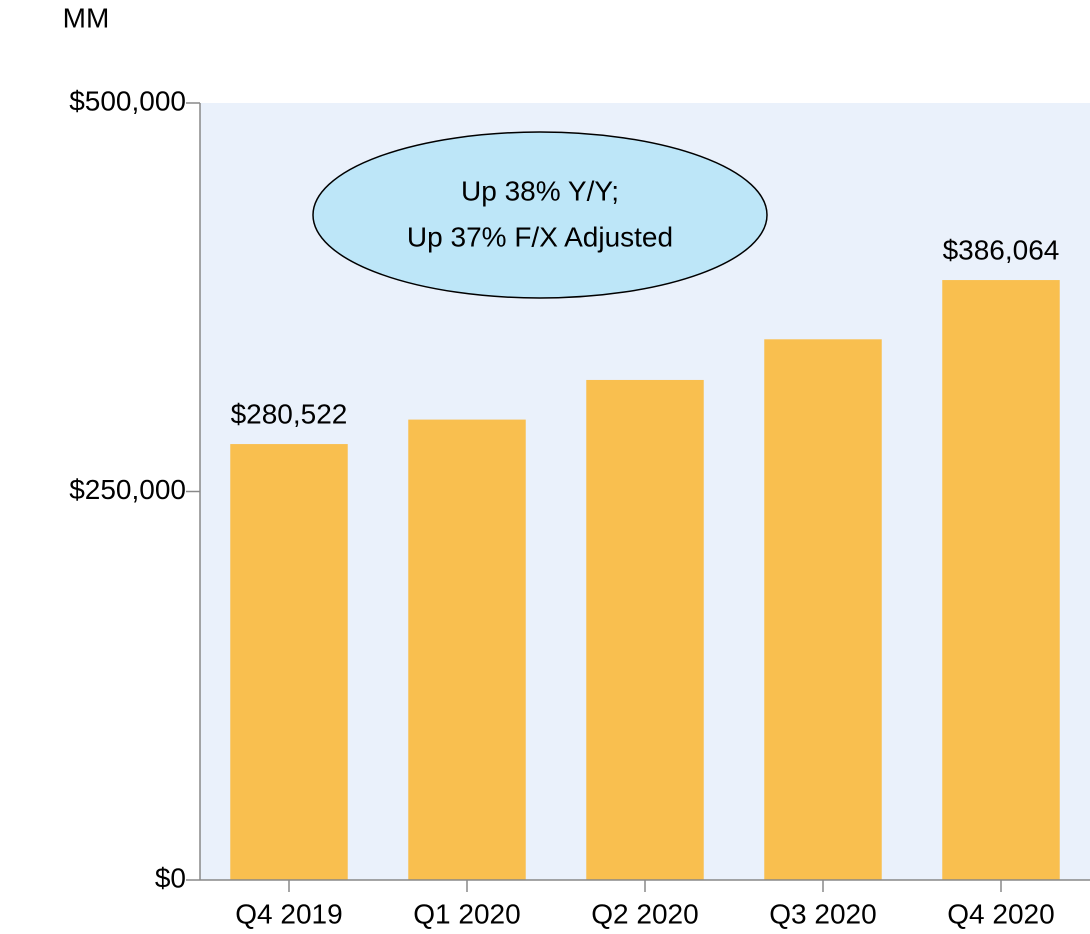 This screenshot has width=1090, height=934. I want to click on data-label: $280,522, so click(289, 413).